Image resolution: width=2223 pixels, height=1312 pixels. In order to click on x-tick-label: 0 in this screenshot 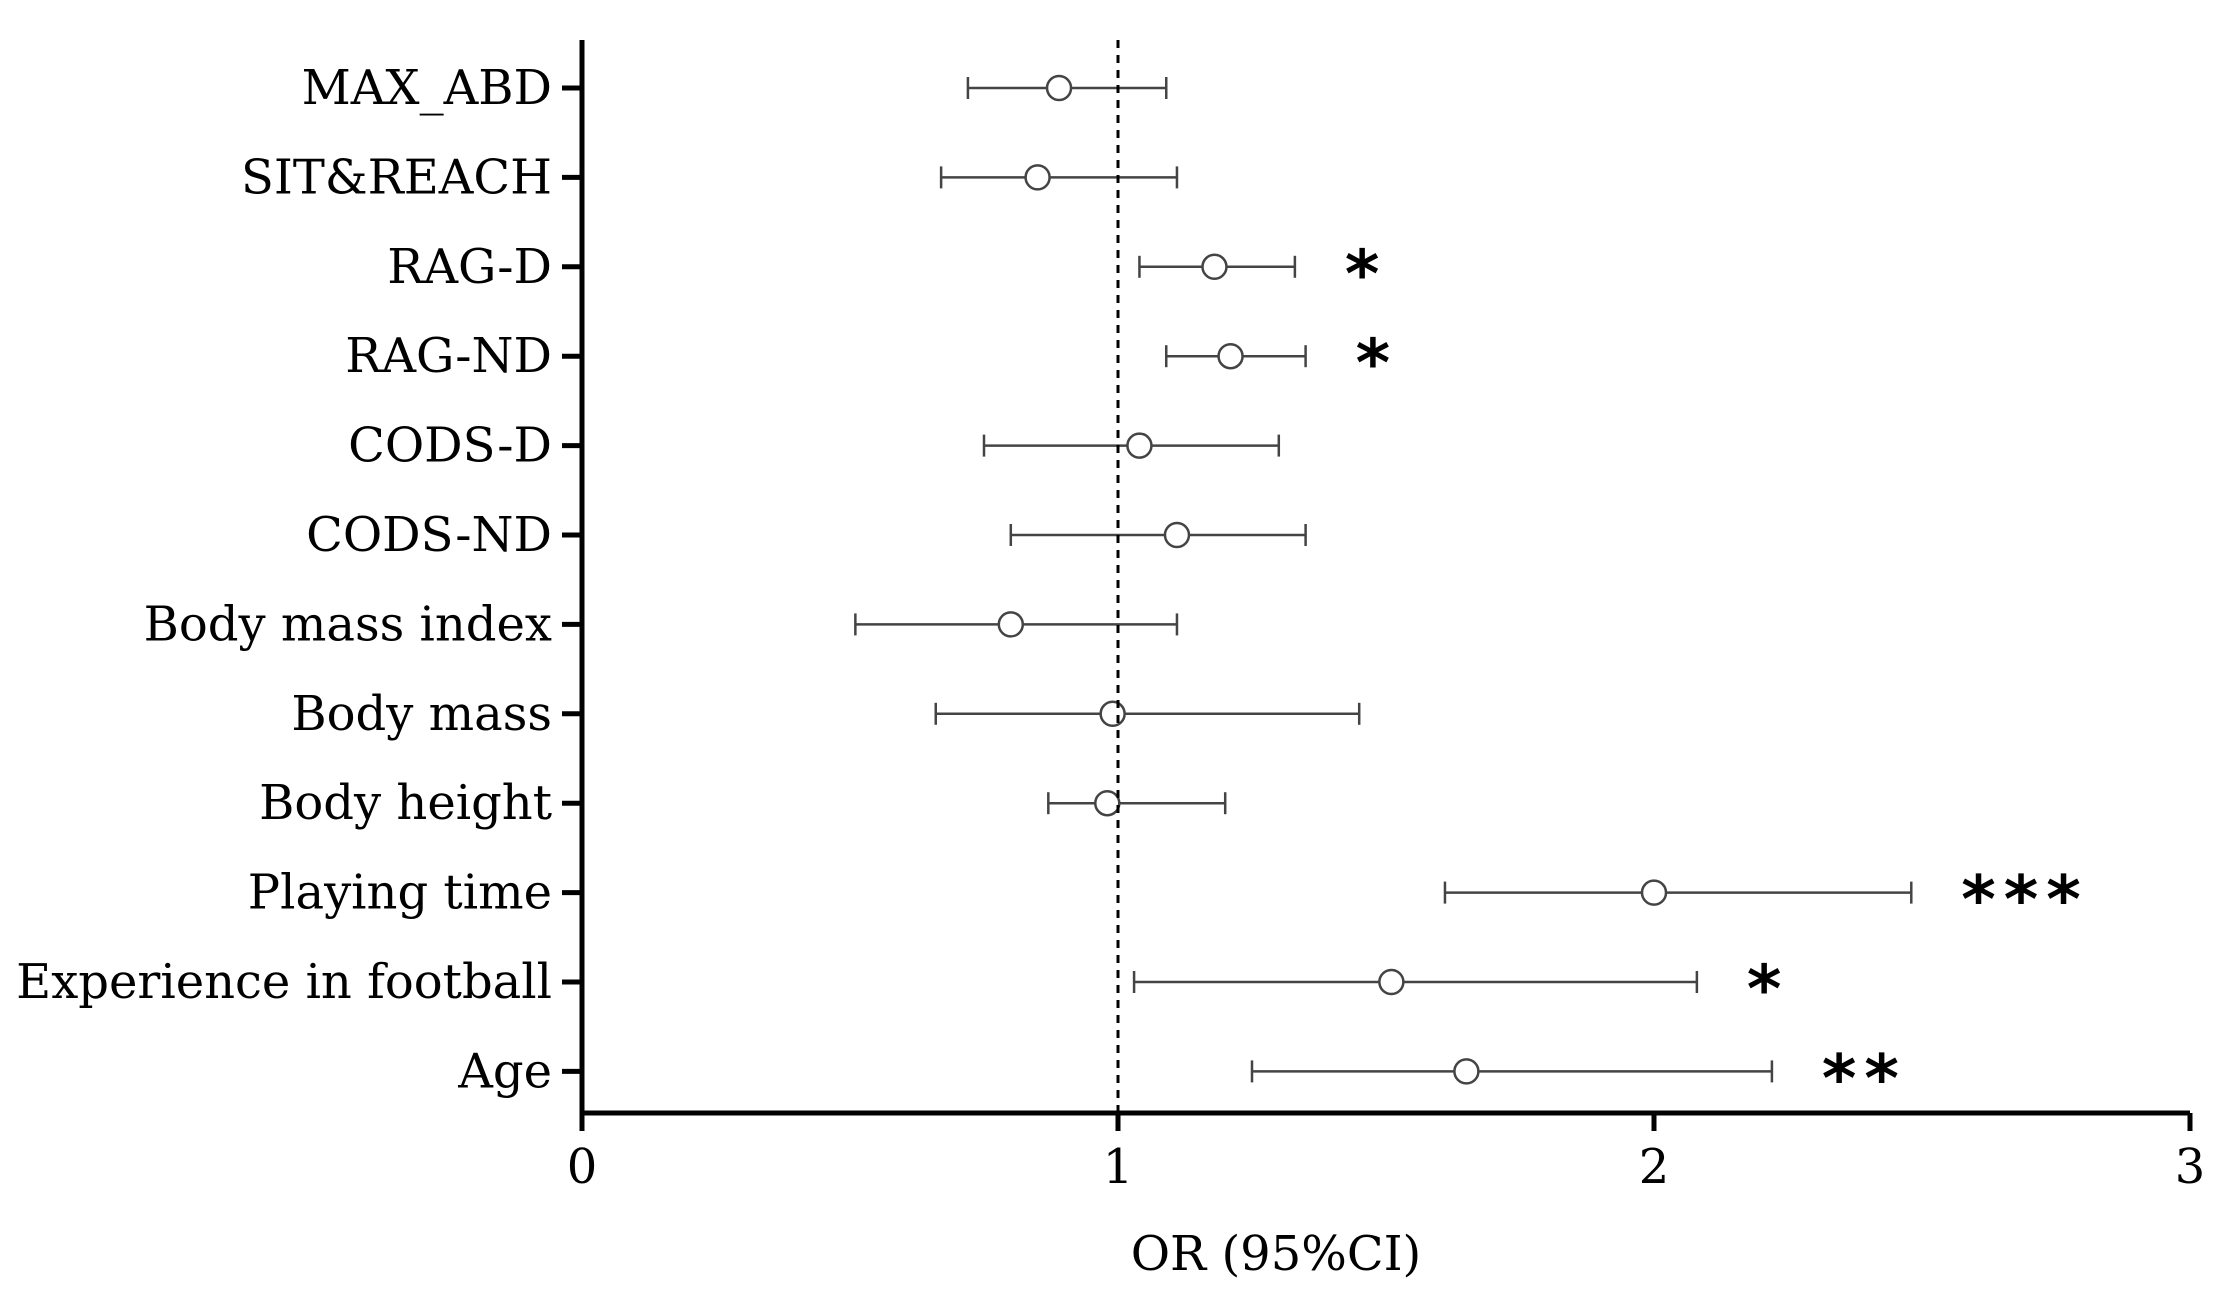, I will do `click(582, 1167)`.